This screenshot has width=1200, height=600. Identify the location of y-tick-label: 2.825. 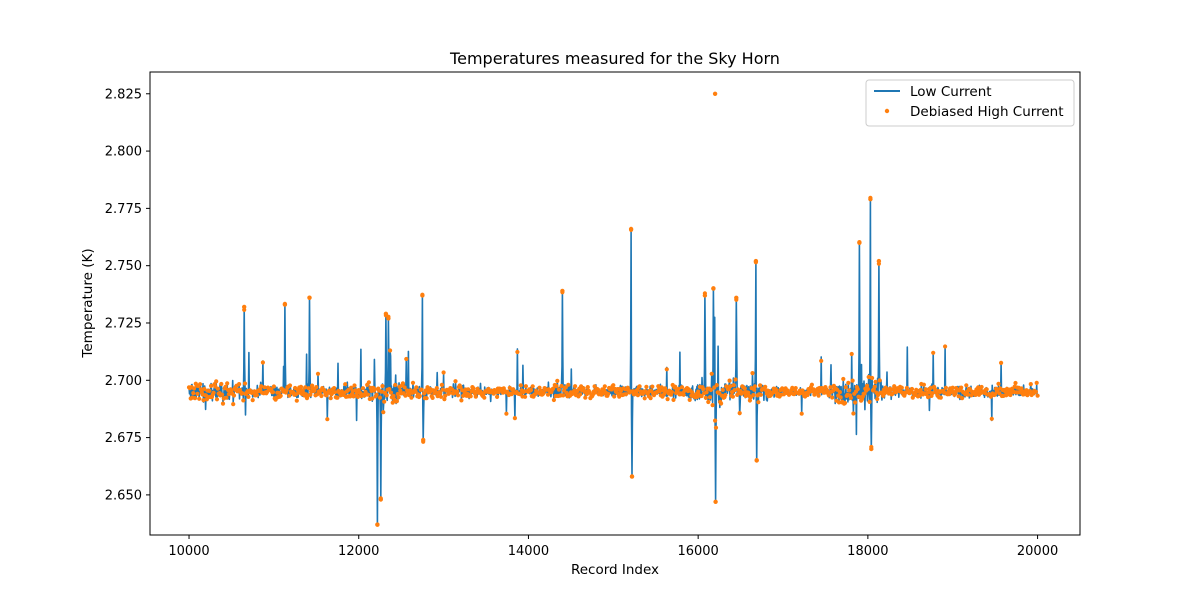
(123, 94).